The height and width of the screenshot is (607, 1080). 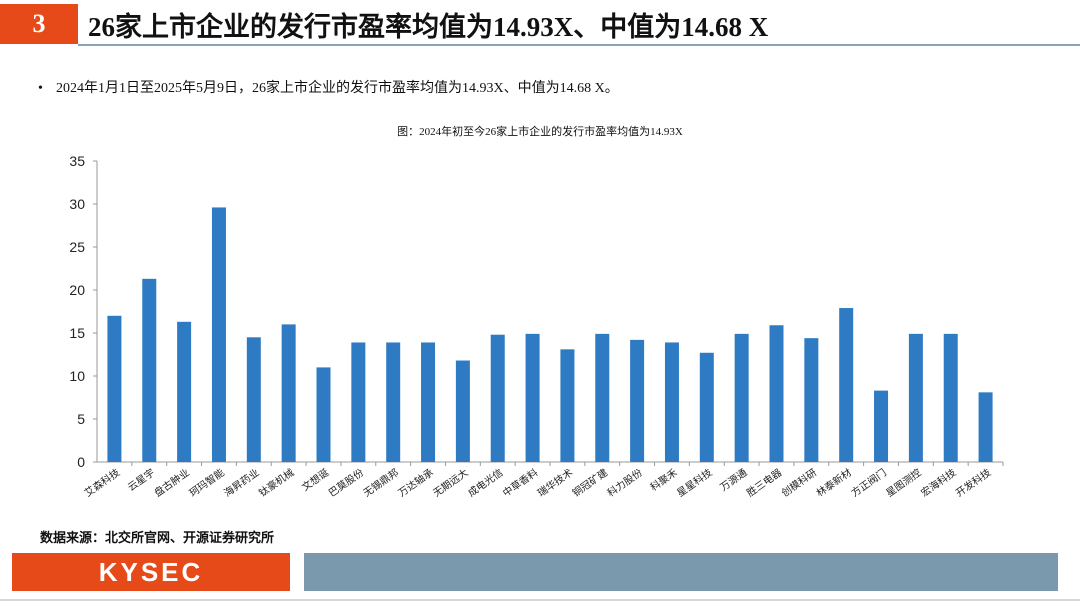 I want to click on x-tick-label: 无锡鼎邦, so click(x=381, y=483).